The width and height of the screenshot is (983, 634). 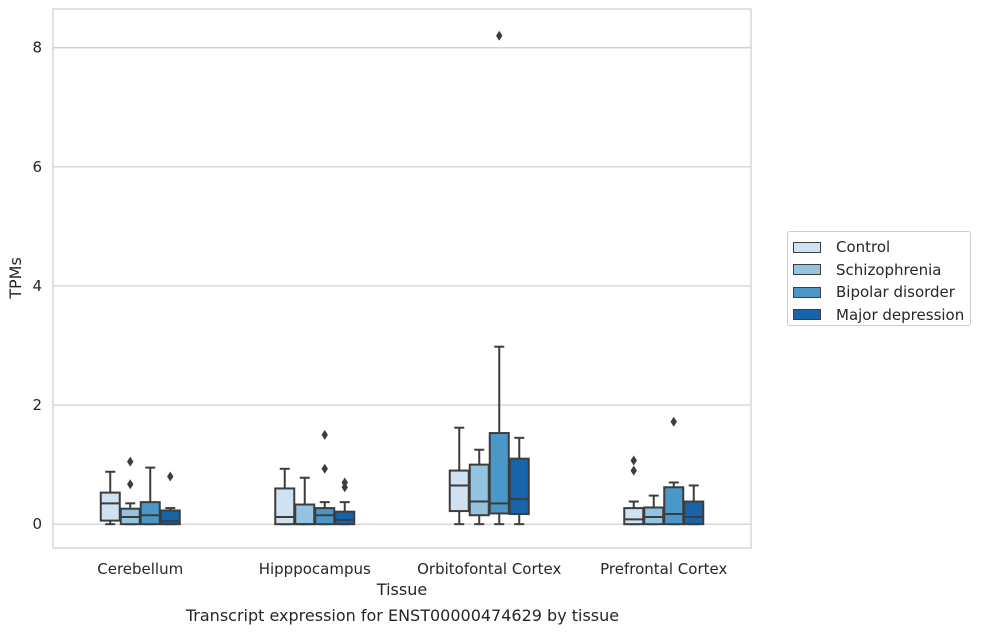 I want to click on x-tick-label: Hipppocampus, so click(x=315, y=569).